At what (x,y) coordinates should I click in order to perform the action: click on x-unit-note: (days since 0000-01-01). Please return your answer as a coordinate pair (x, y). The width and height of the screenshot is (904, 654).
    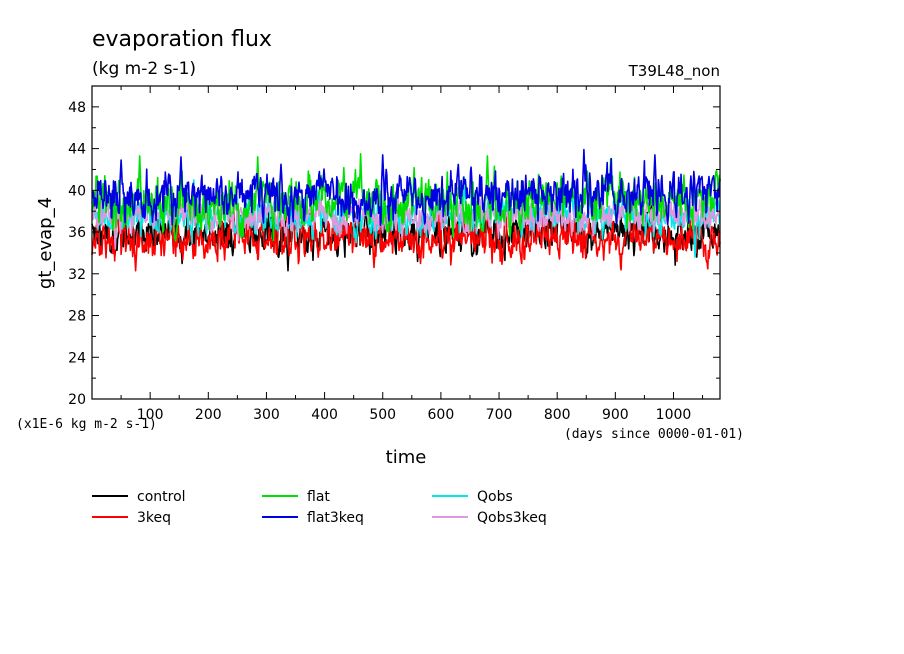
    Looking at the image, I should click on (654, 434).